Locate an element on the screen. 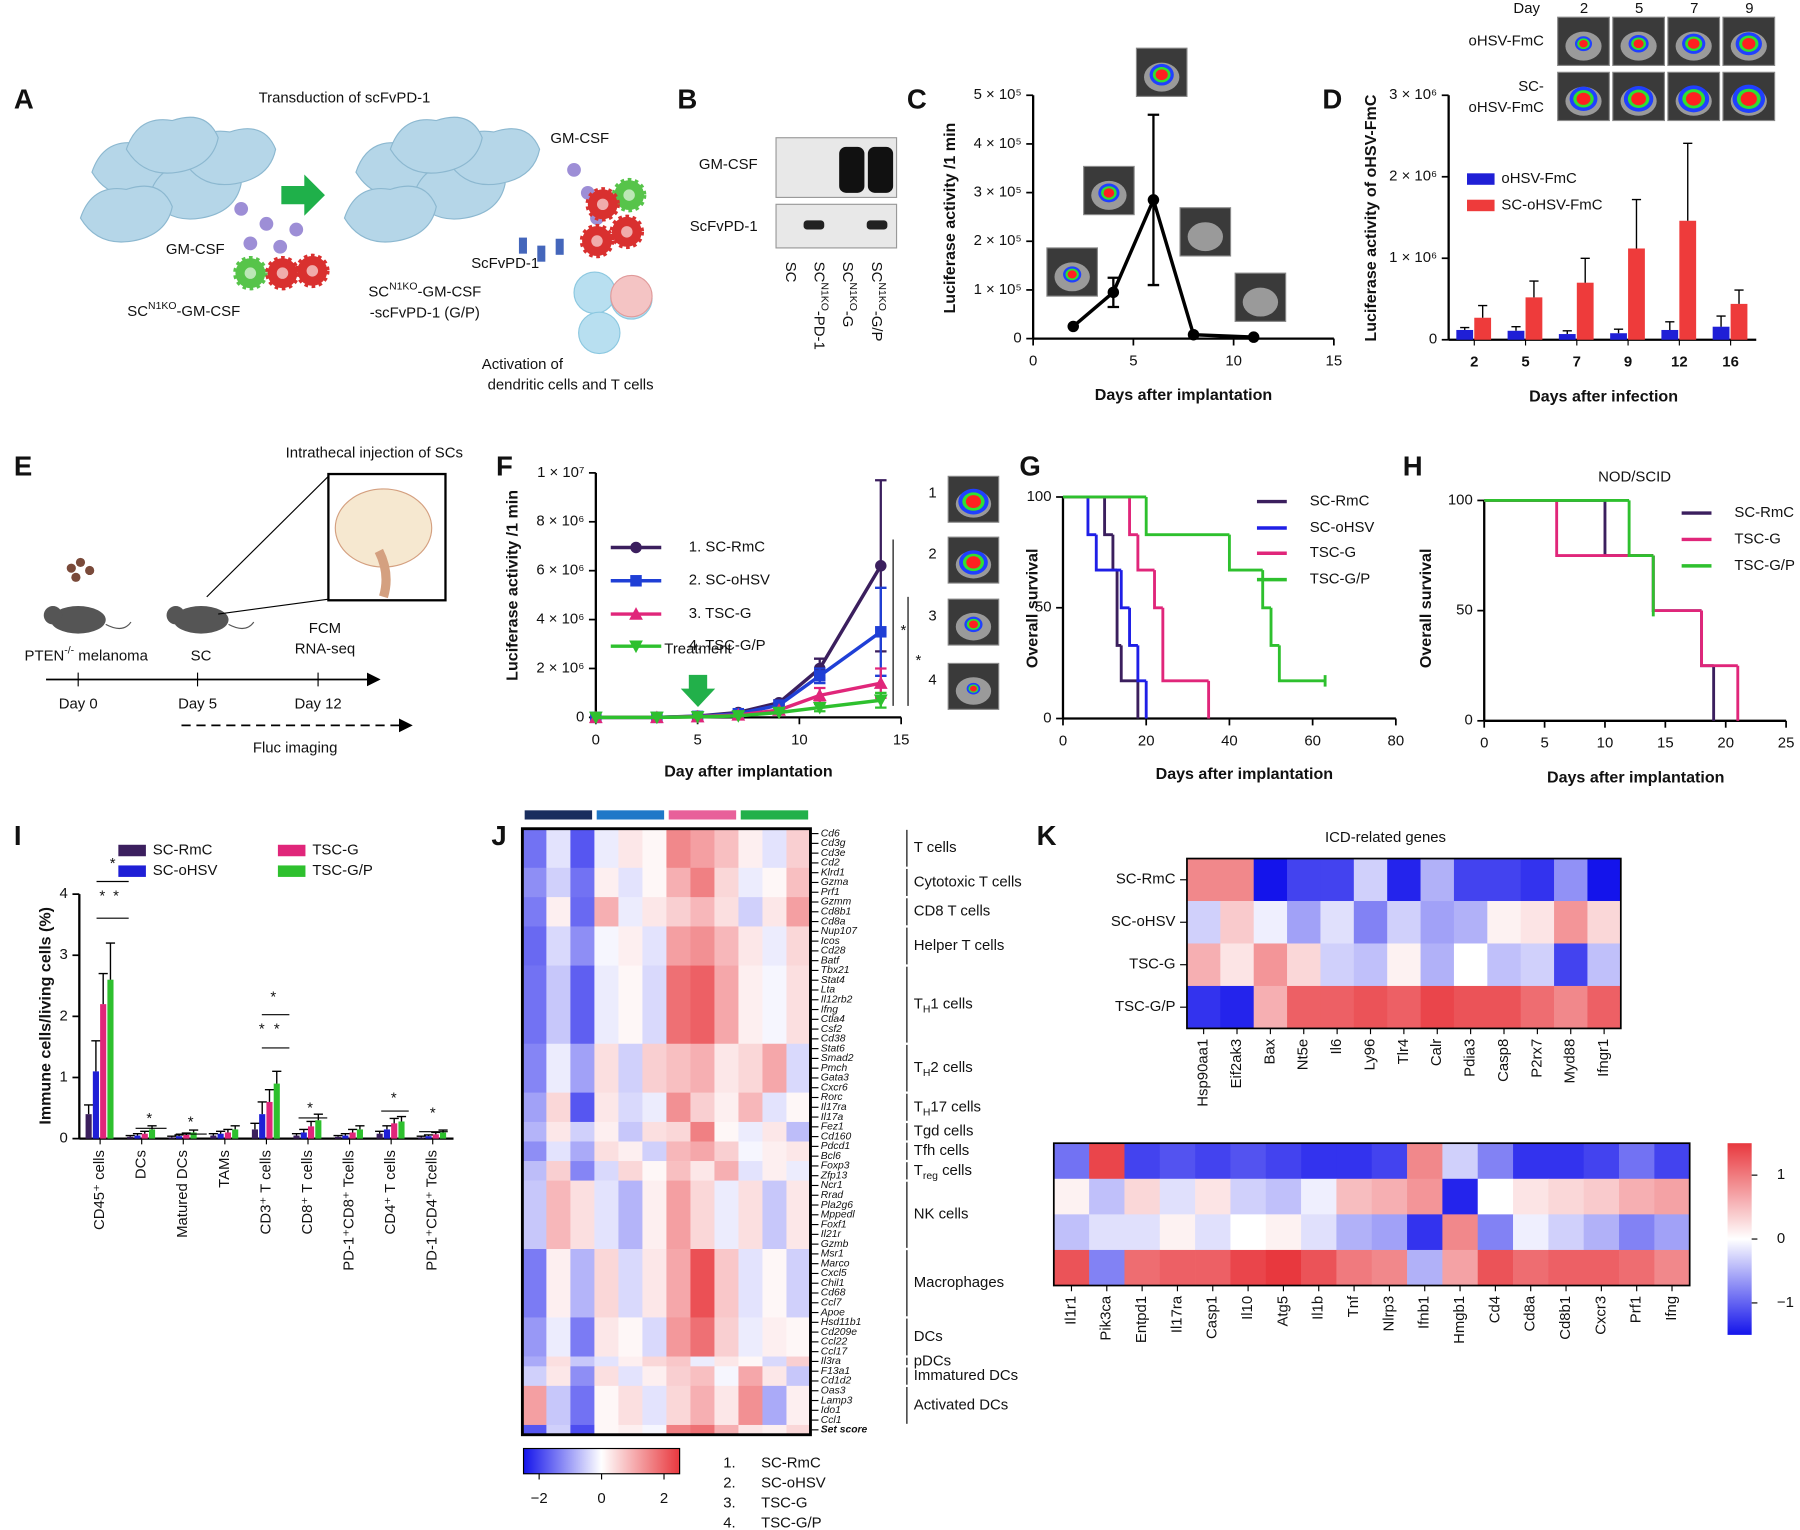  x-tick-label: 5 is located at coordinates (1525, 362).